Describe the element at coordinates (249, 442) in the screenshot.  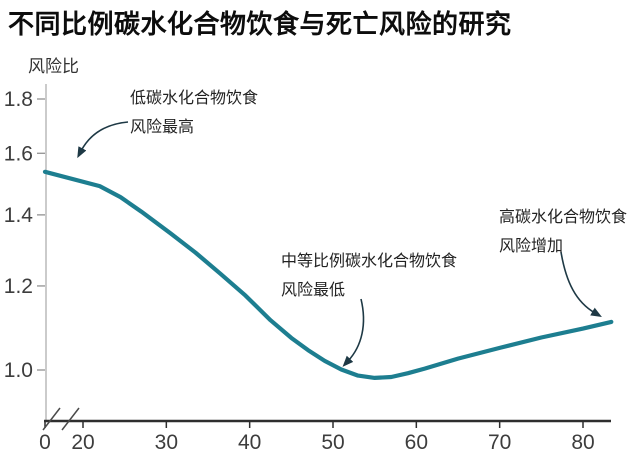
I see `x-tick-label: 40` at that location.